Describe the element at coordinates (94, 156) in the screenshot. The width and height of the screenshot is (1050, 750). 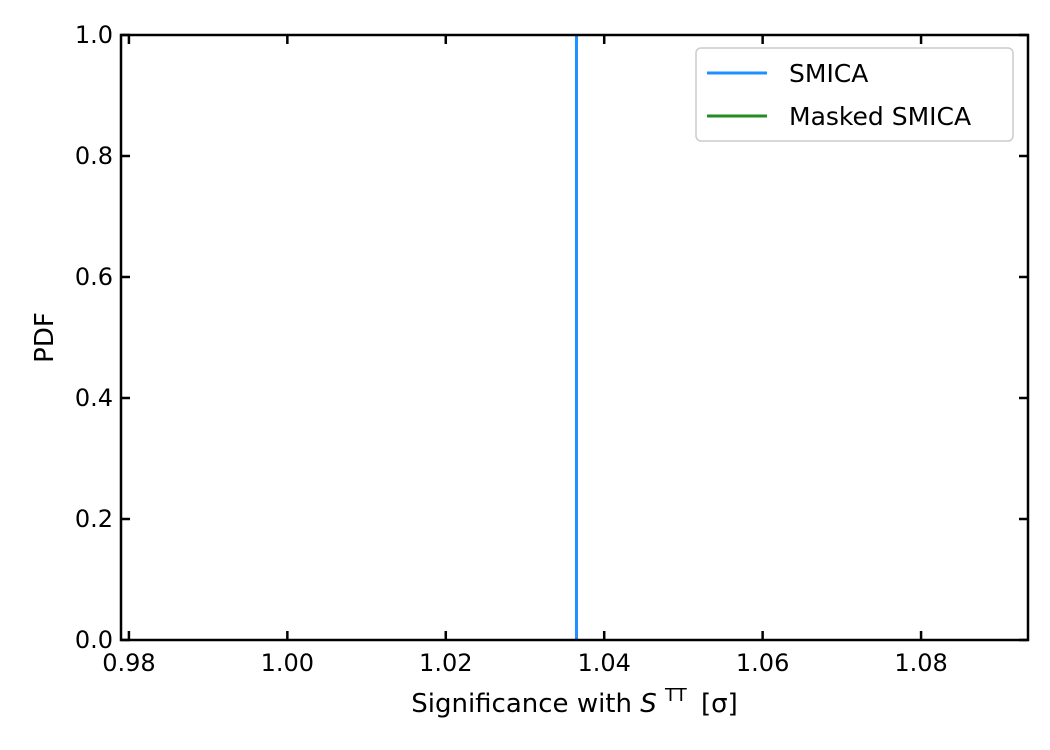
I see `y-tick-label: 0.8` at that location.